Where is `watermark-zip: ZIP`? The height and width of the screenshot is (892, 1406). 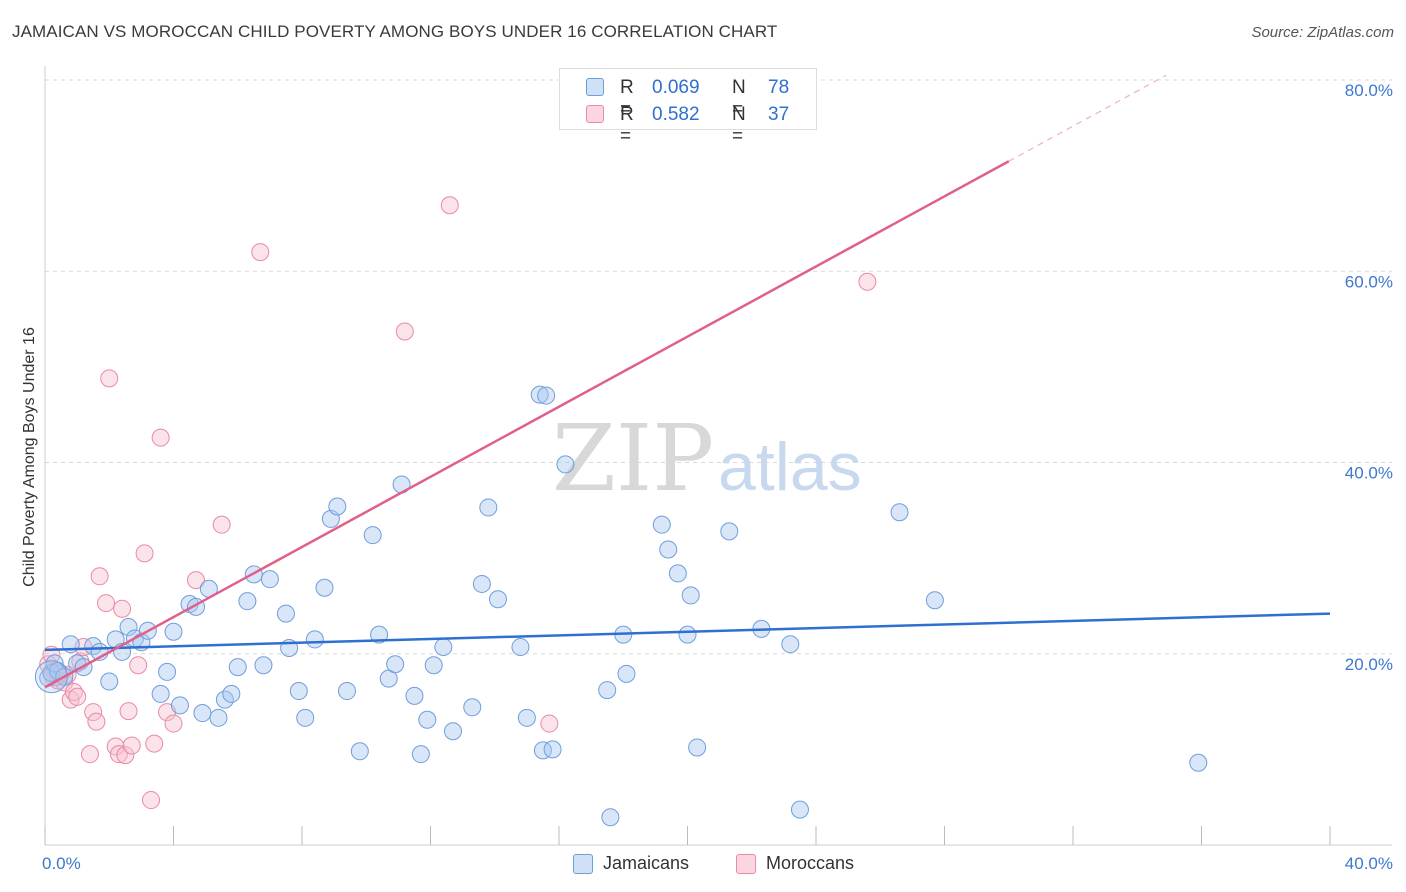 watermark-zip: ZIP is located at coordinates (633, 458).